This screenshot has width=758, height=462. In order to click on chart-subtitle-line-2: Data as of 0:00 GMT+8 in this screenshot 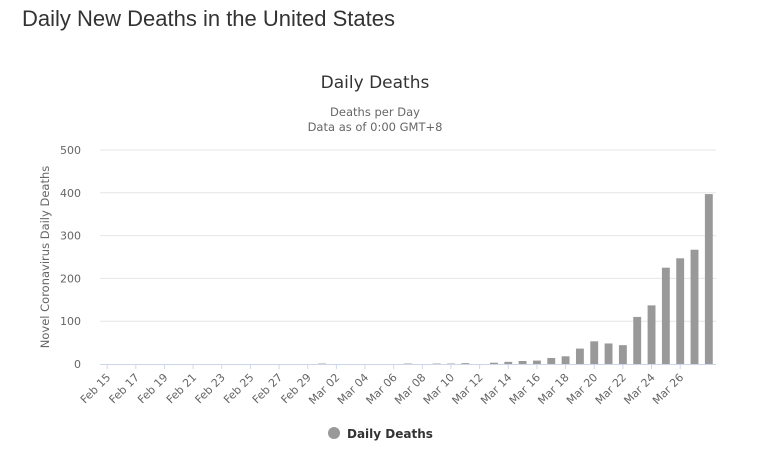, I will do `click(375, 127)`.